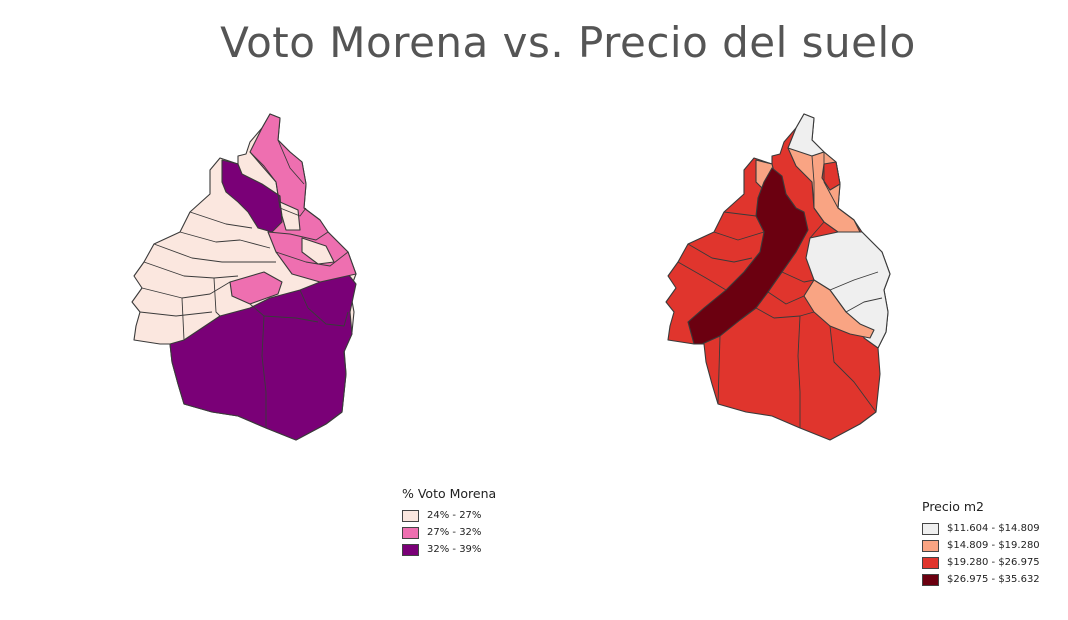 This screenshot has height=620, width=1068. I want to click on legend-title: Precio m2, so click(953, 506).